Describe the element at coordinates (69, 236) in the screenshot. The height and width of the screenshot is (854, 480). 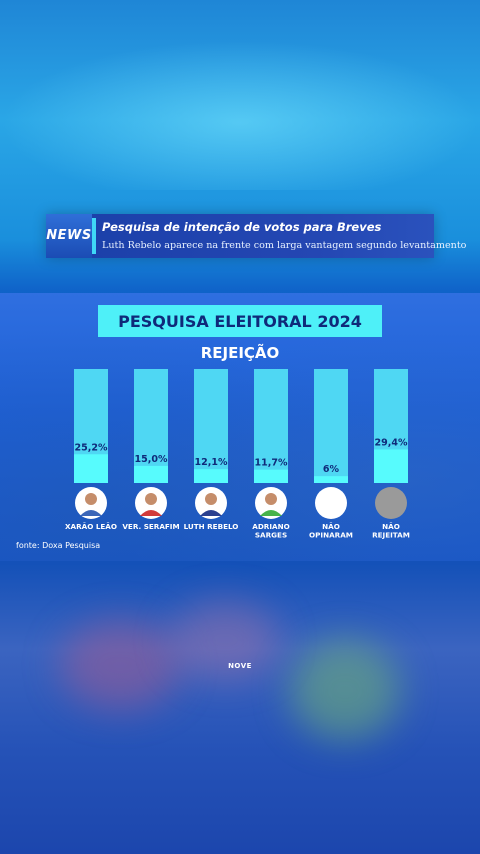
I see `news-badge: NEWS` at that location.